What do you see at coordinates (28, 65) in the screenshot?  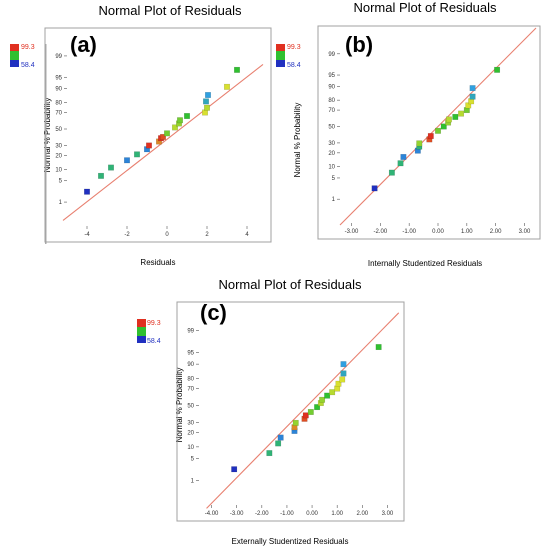 I see `panel-a-legend-low: 58.4` at bounding box center [28, 65].